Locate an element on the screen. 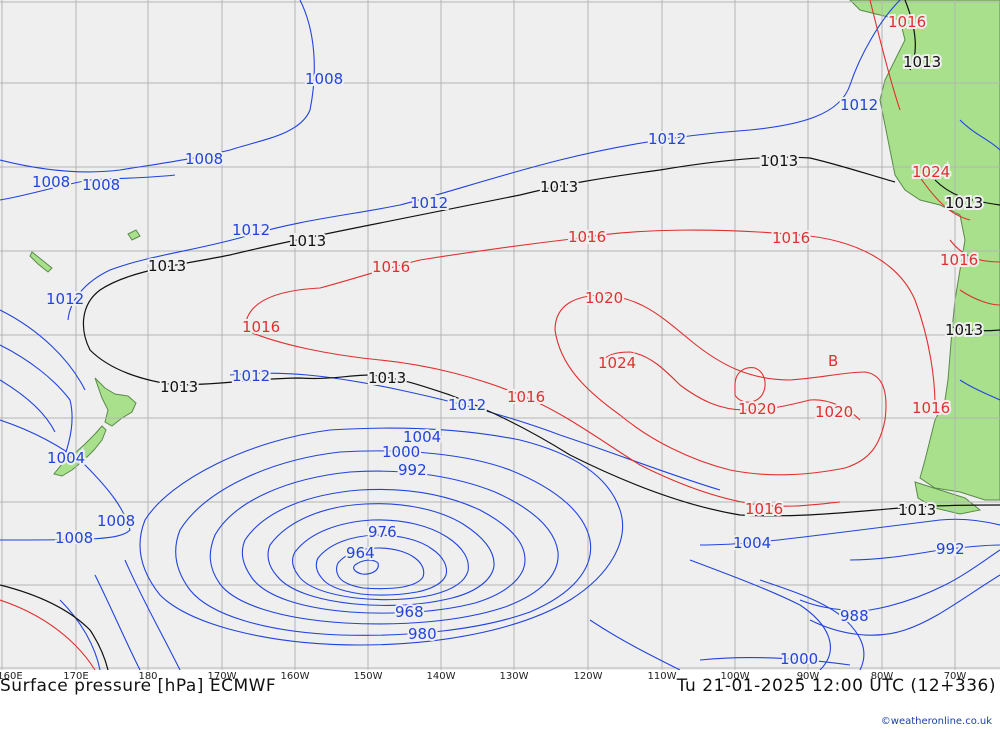  longitude-label: 70W is located at coordinates (955, 676).